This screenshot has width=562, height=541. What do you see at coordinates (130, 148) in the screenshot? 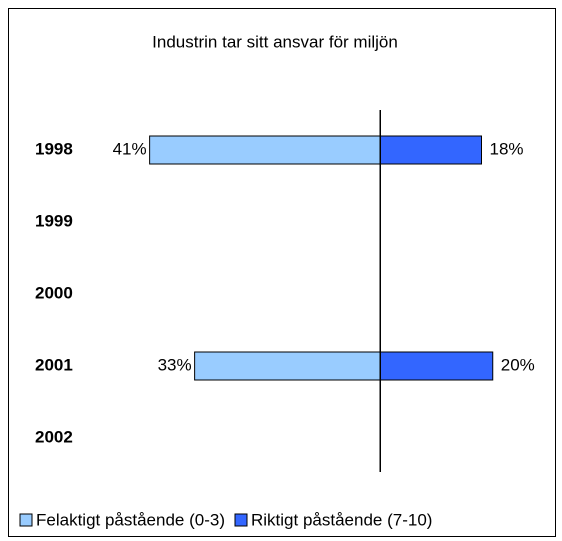
I see `value-label: 41%` at bounding box center [130, 148].